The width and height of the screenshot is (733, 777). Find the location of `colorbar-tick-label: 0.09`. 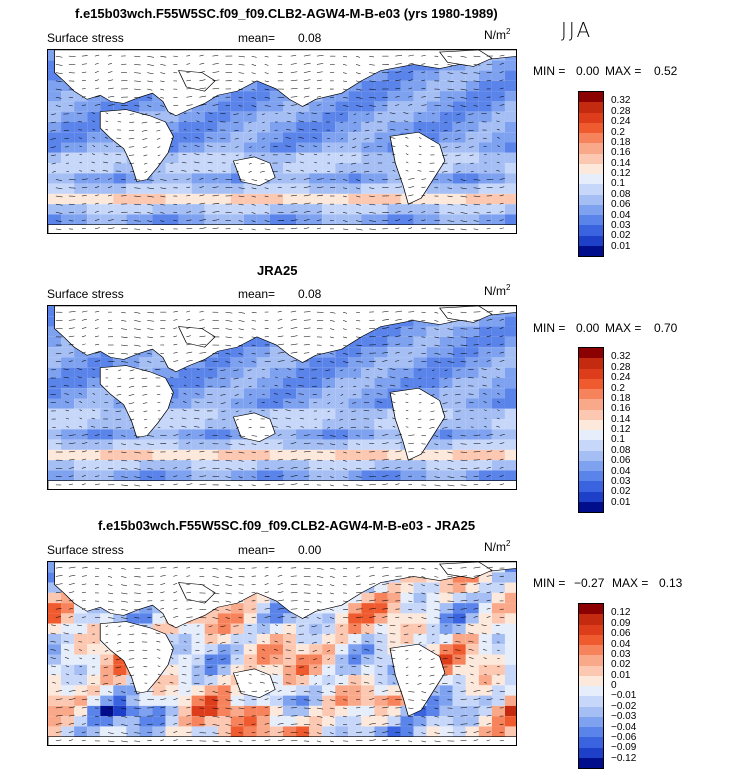

colorbar-tick-label: 0.09 is located at coordinates (621, 623).